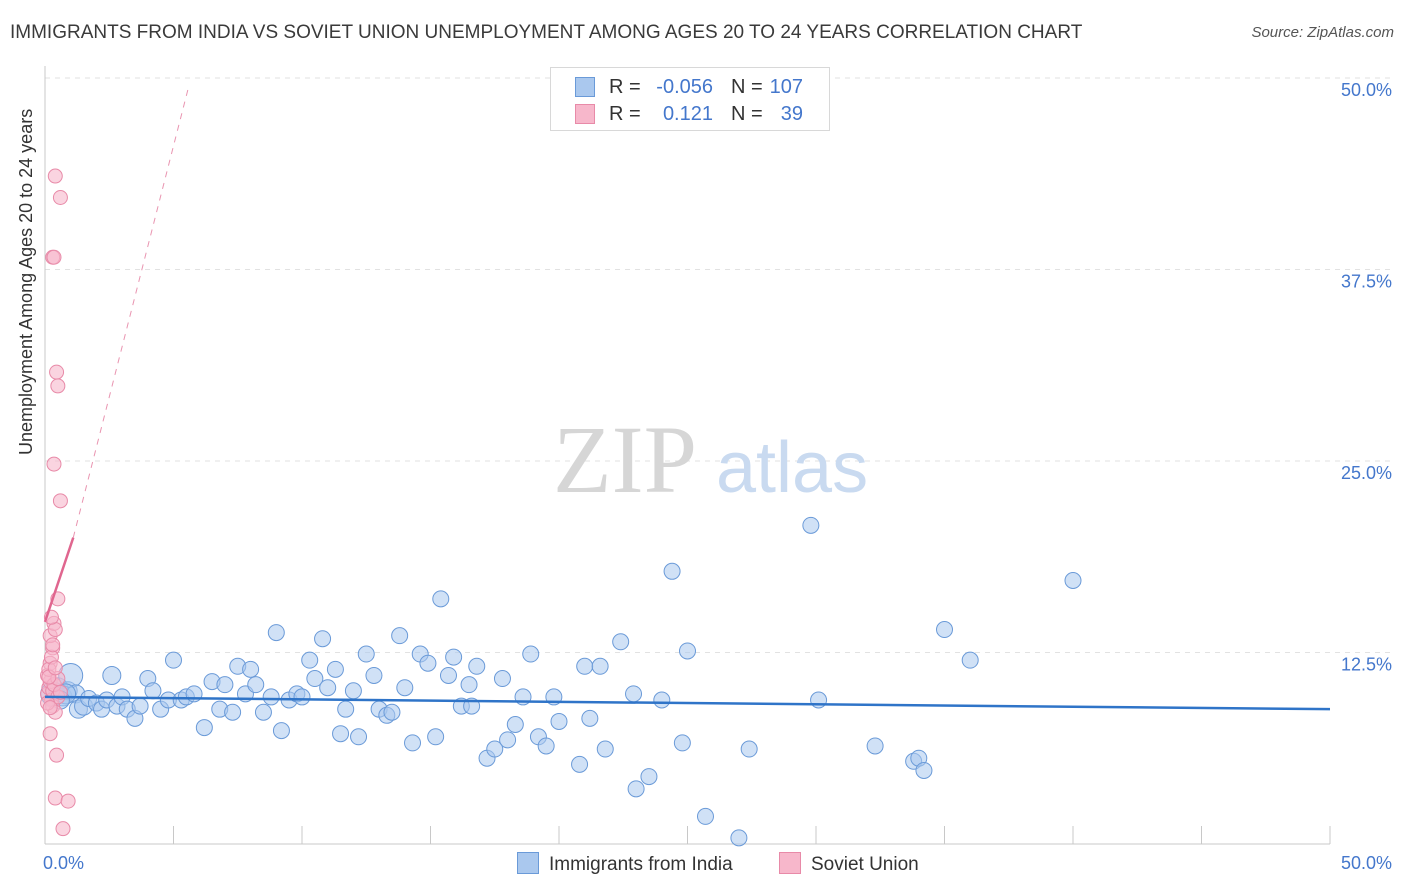 This screenshot has height=892, width=1406. What do you see at coordinates (790, 863) in the screenshot?
I see `series-swatch-soviet` at bounding box center [790, 863].